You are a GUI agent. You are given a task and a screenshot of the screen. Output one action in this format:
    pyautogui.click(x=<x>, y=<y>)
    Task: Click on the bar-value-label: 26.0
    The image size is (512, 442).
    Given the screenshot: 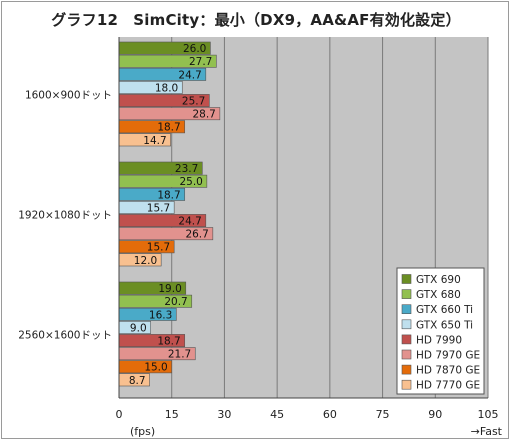 What is the action you would take?
    pyautogui.click(x=194, y=49)
    